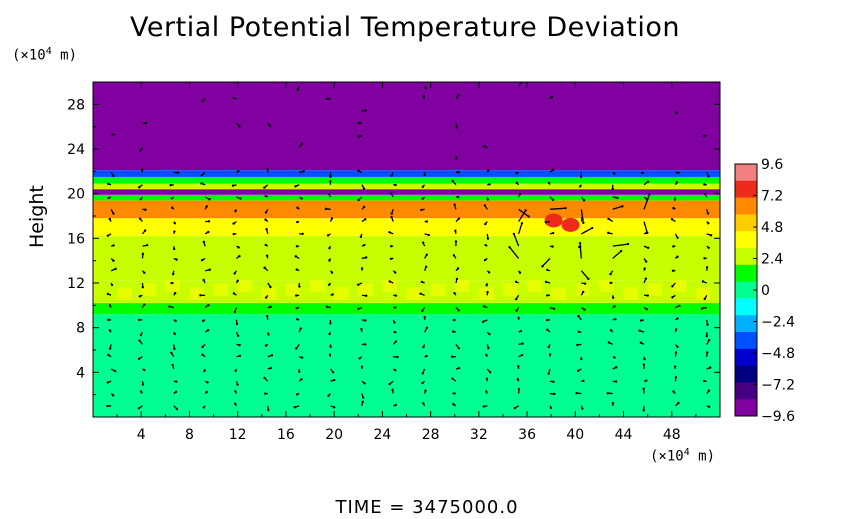  Describe the element at coordinates (405, 27) in the screenshot. I see `chart-title: Vertial Potential Temperature Deviation` at that location.